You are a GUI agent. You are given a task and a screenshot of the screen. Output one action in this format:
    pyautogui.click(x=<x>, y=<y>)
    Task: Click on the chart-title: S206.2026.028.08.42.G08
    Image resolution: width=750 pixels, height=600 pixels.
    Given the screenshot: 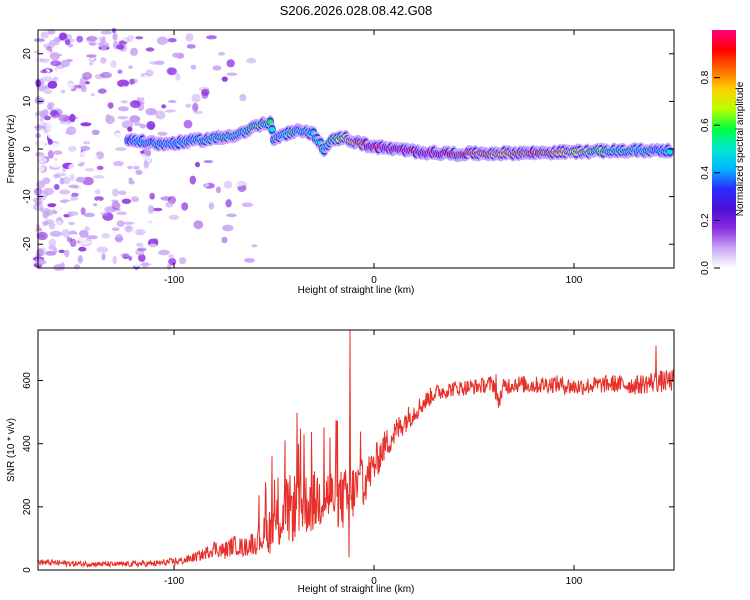 What is the action you would take?
    pyautogui.click(x=356, y=10)
    